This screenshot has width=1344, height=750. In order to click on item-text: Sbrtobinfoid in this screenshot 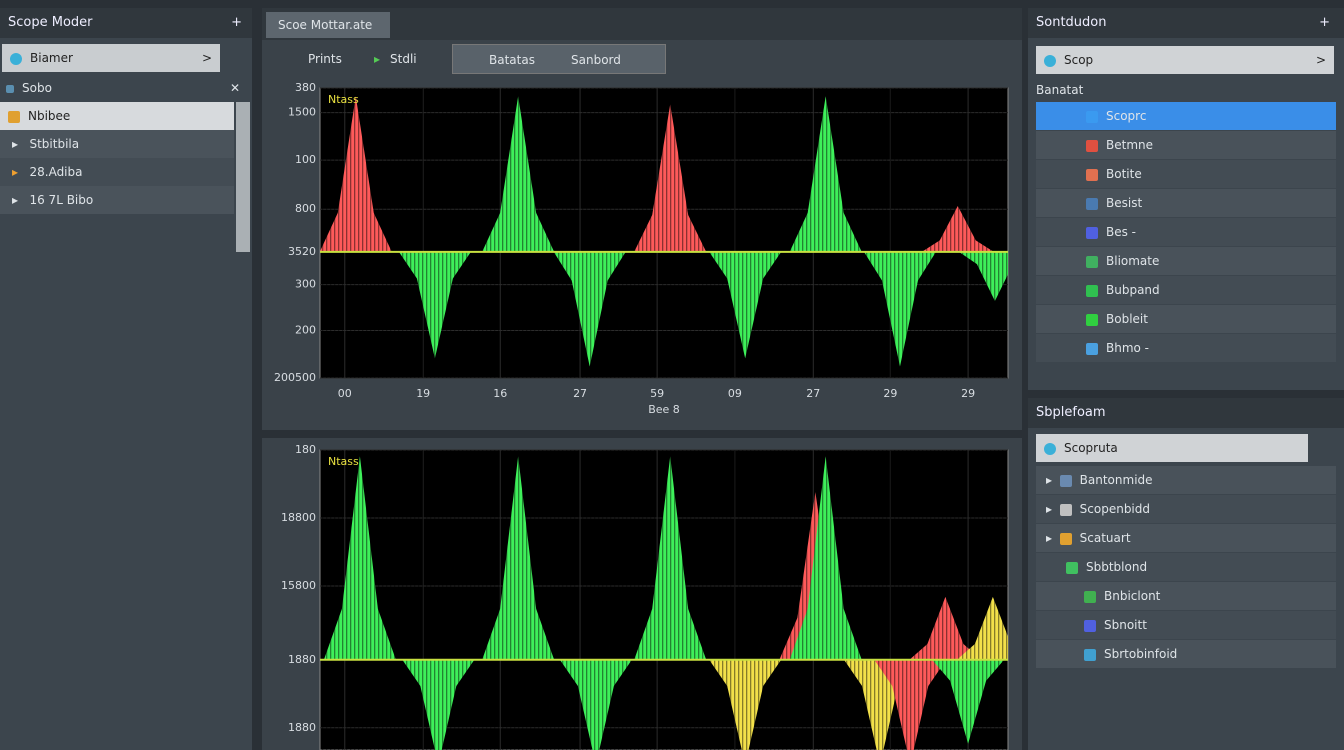, I will do `click(1141, 654)`.